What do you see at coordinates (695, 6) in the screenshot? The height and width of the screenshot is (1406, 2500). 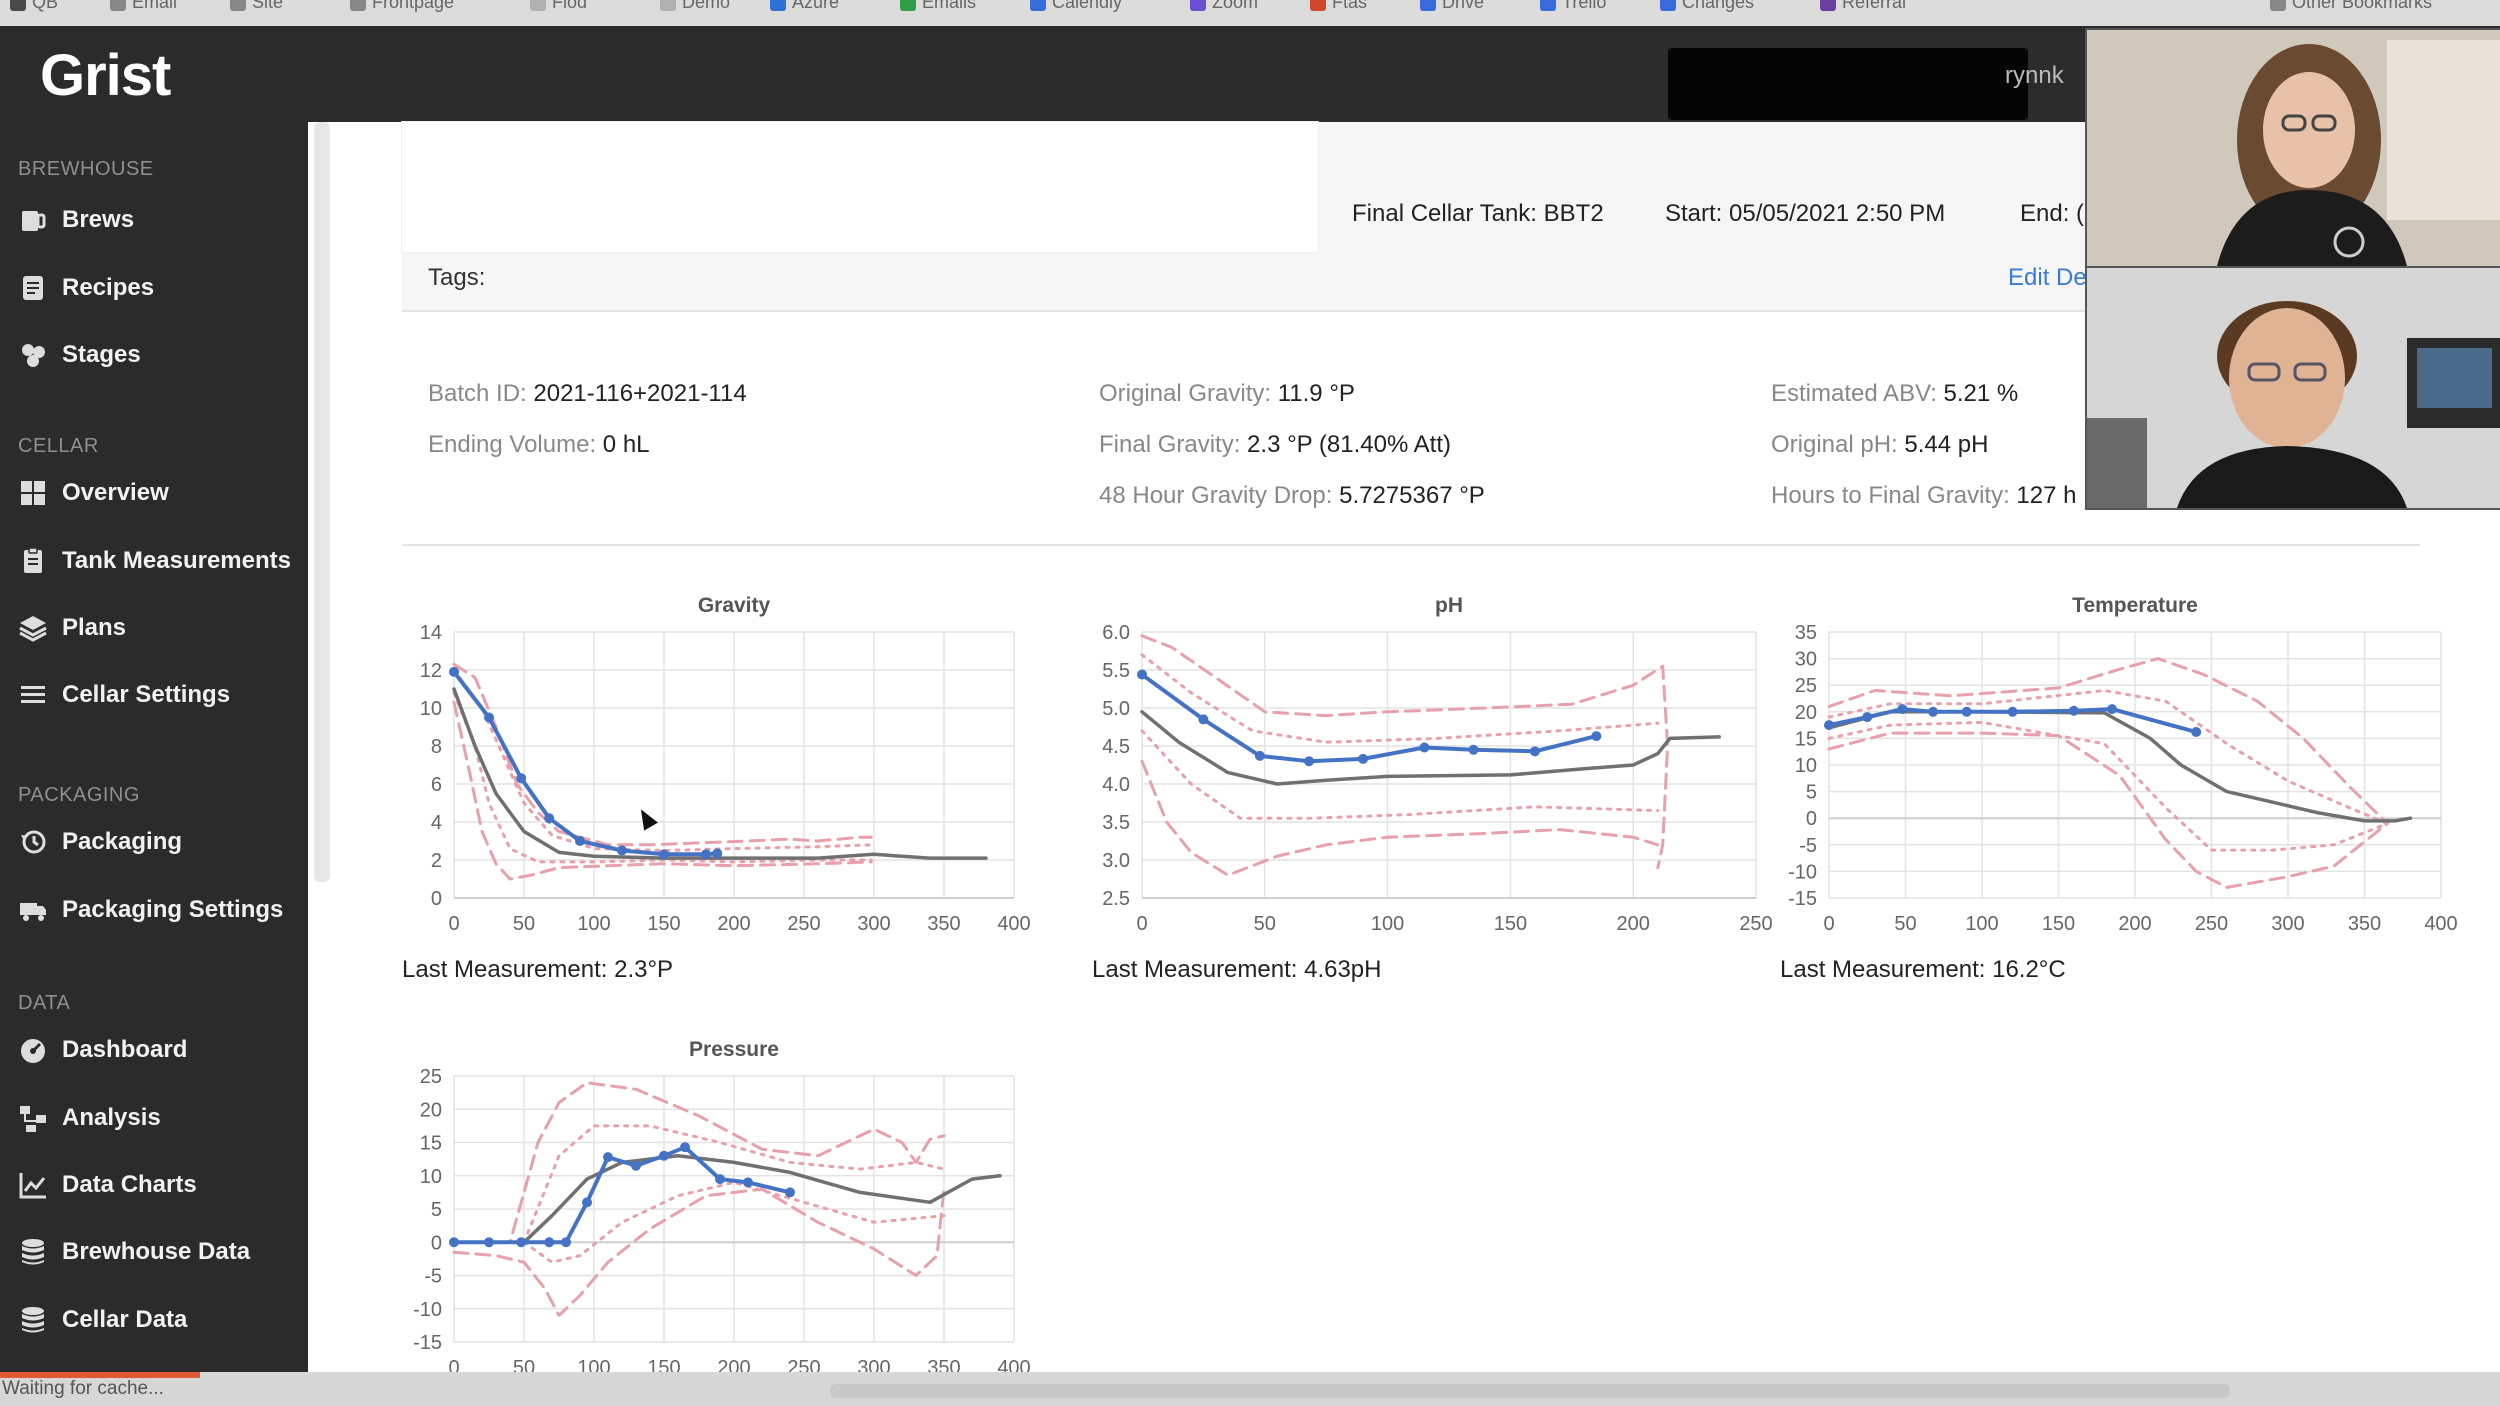 I see `bookmark-item: Demo` at bounding box center [695, 6].